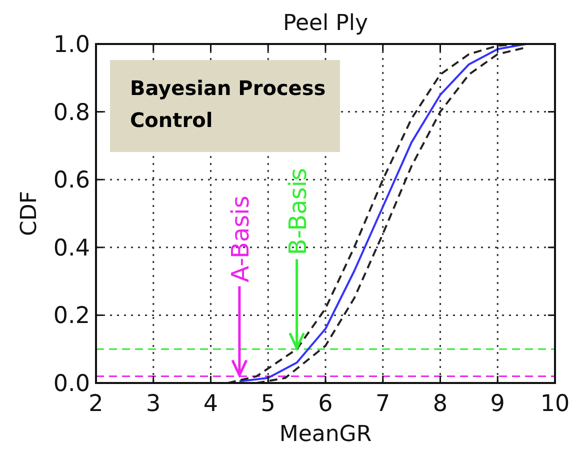 This screenshot has width=586, height=451. Describe the element at coordinates (497, 404) in the screenshot. I see `x-tick-label: 9` at that location.